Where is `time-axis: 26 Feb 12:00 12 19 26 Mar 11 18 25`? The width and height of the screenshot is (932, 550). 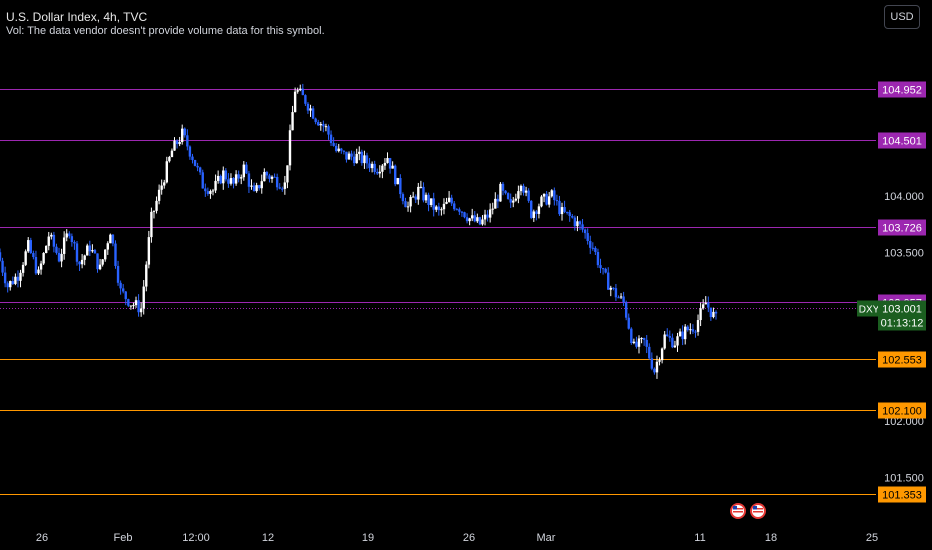 time-axis: 26 Feb 12:00 12 19 26 Mar 11 18 25 is located at coordinates (457, 538).